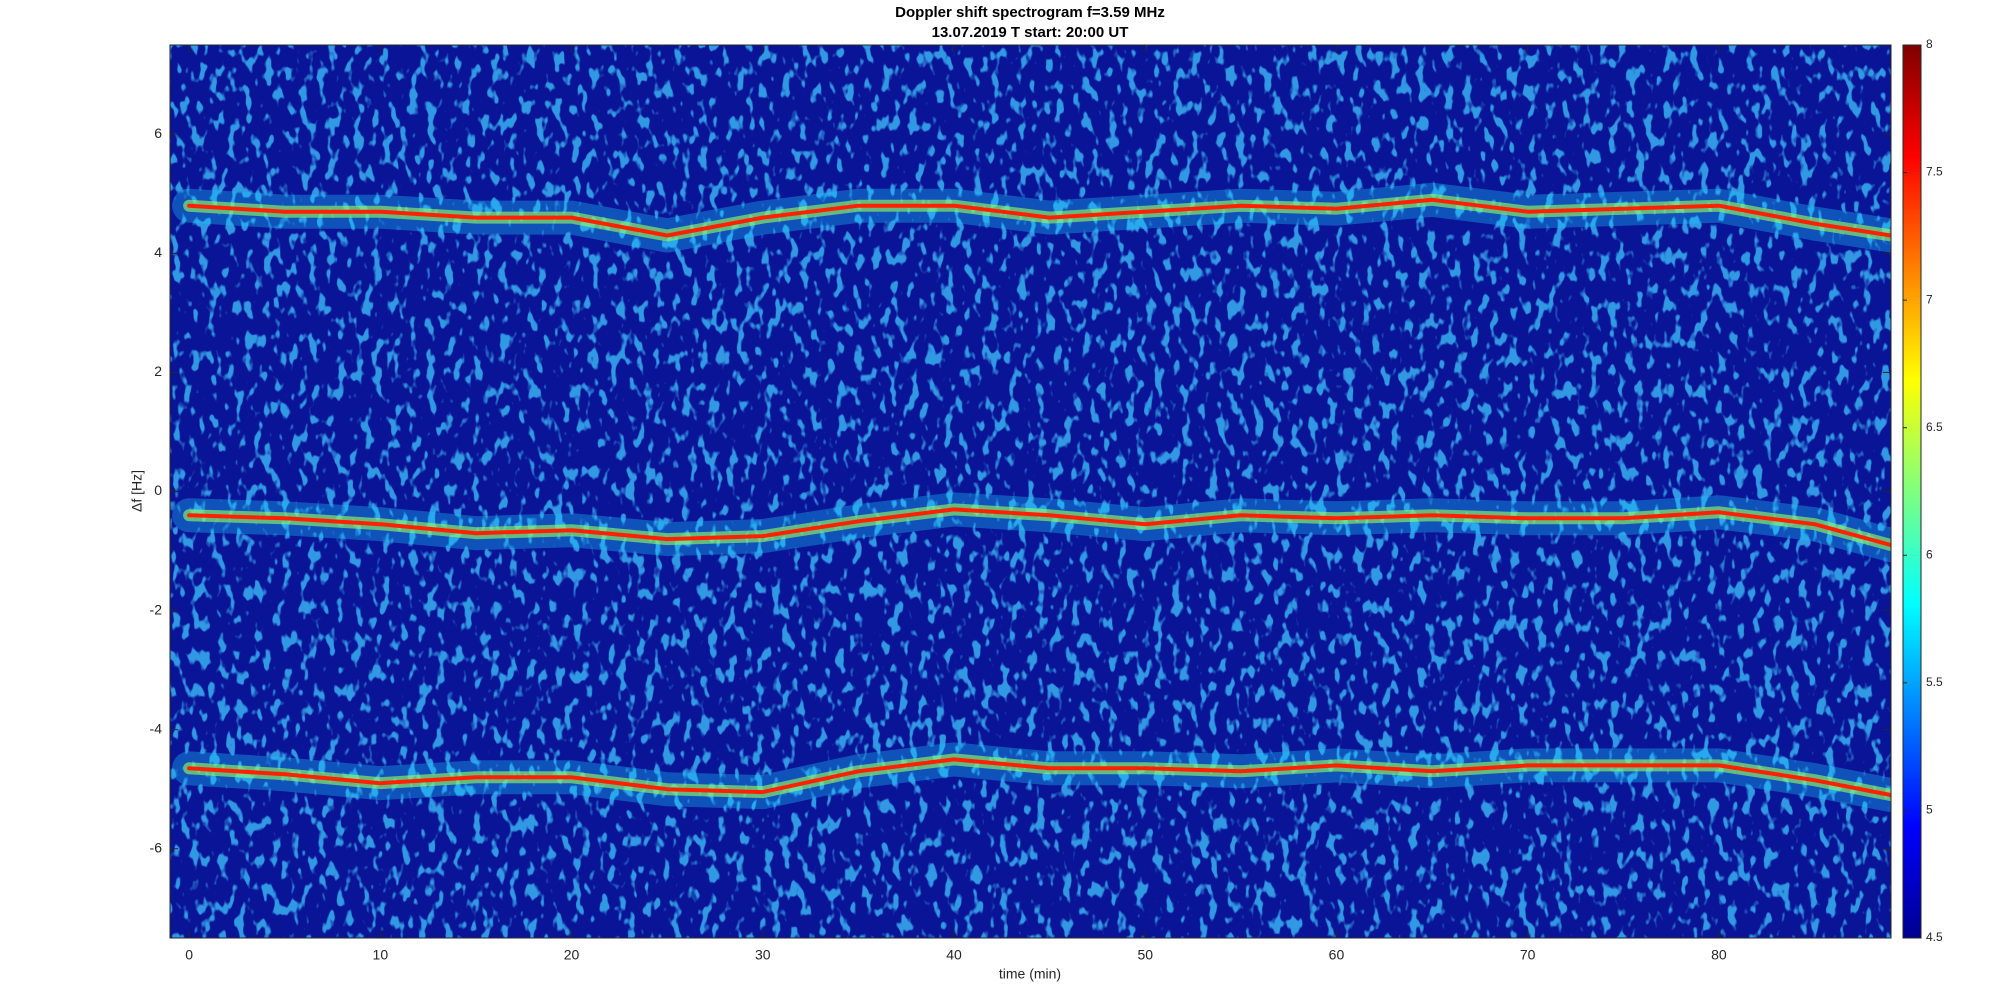 The width and height of the screenshot is (2000, 1003). What do you see at coordinates (1929, 554) in the screenshot?
I see `colorbar-tick-label: 6` at bounding box center [1929, 554].